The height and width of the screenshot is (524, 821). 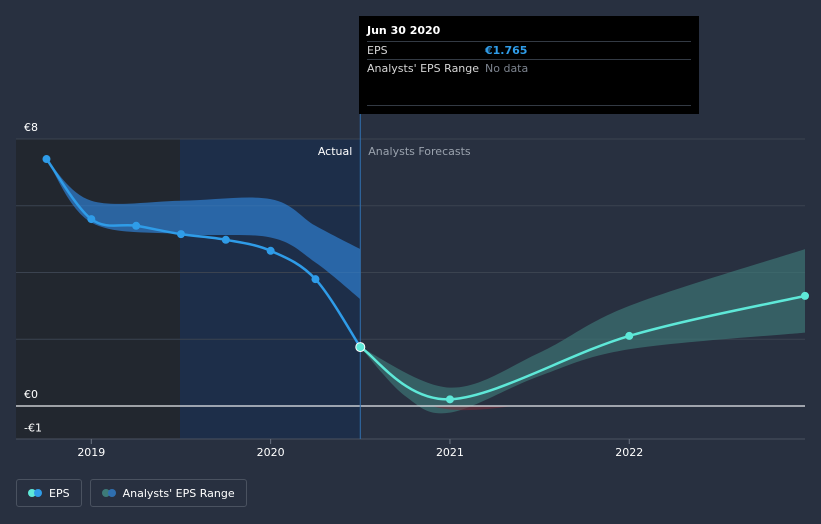 I want to click on chart-legend: EPS Analysts' EPS Range, so click(x=131, y=493).